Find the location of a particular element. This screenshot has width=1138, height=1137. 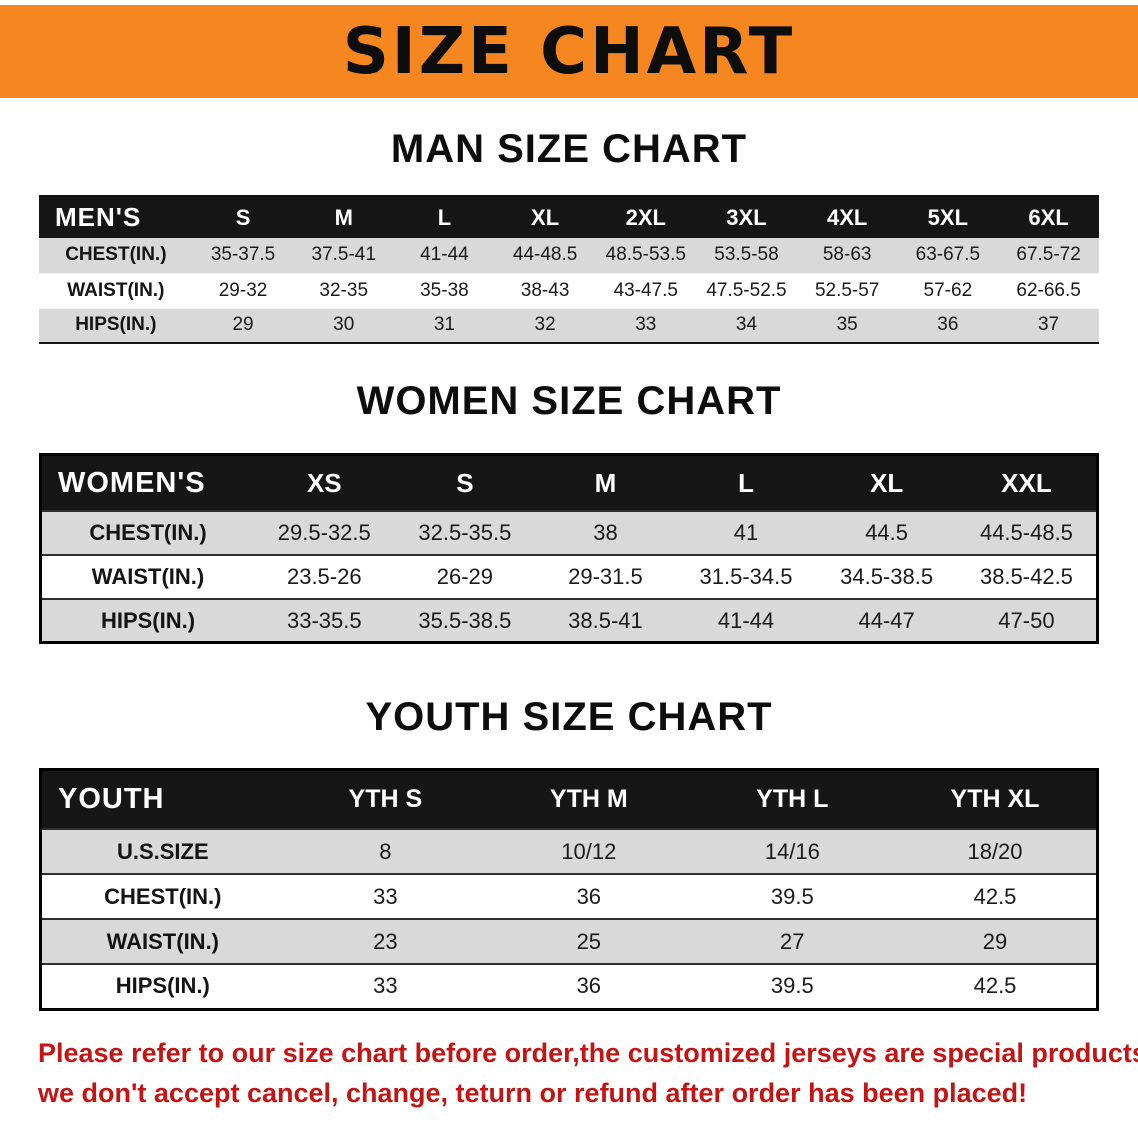

data-cell: 26-29 is located at coordinates (464, 576).